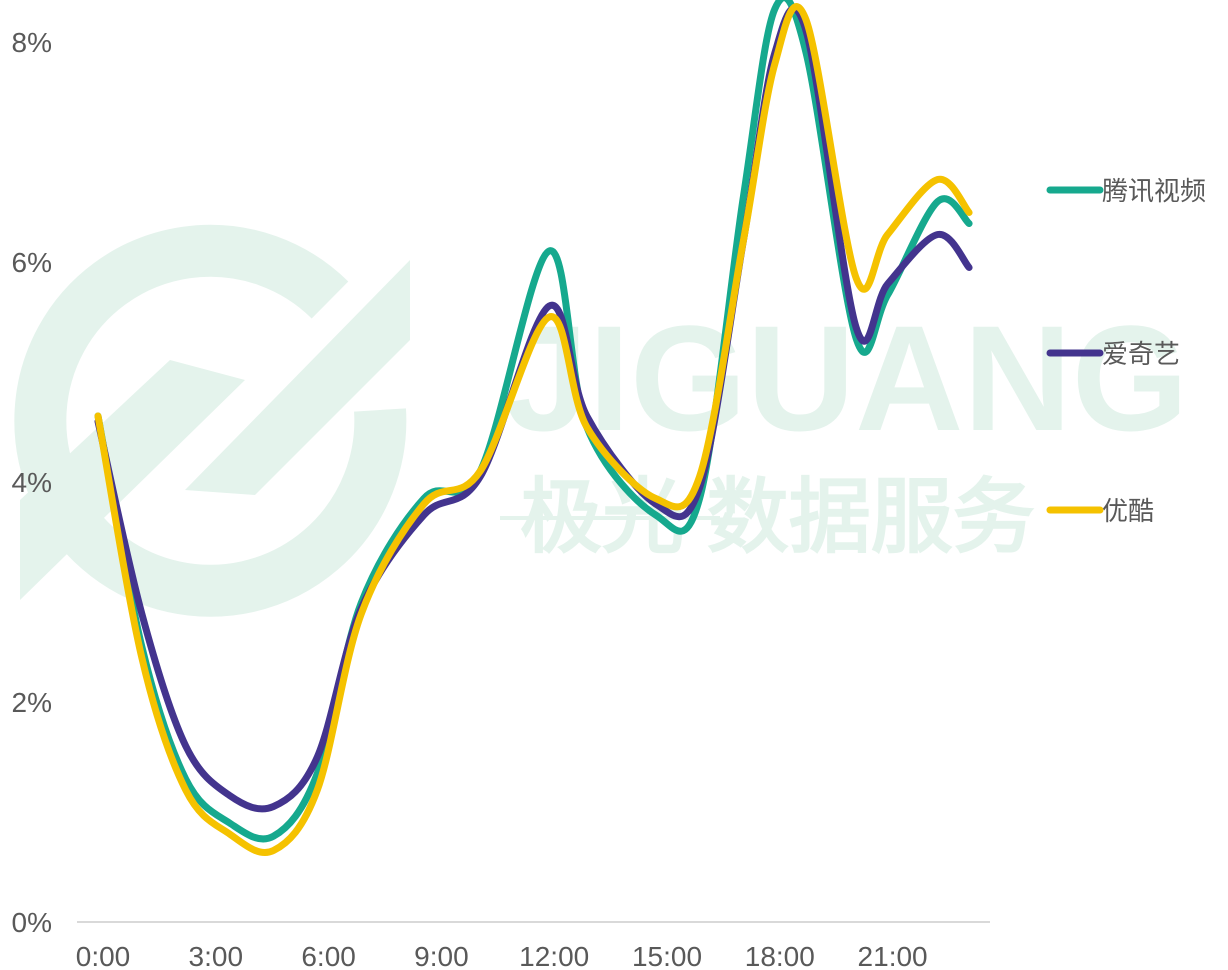 This screenshot has height=970, width=1228. What do you see at coordinates (1154, 192) in the screenshot?
I see `legend-label: 腾讯视频` at bounding box center [1154, 192].